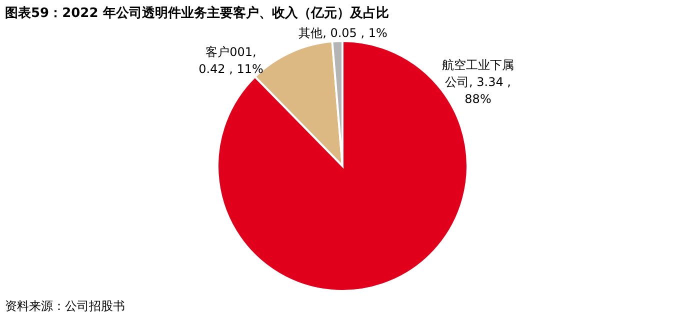 Image resolution: width=685 pixels, height=318 pixels. What do you see at coordinates (65, 306) in the screenshot?
I see `text: 资料来源：公司招股书` at bounding box center [65, 306].